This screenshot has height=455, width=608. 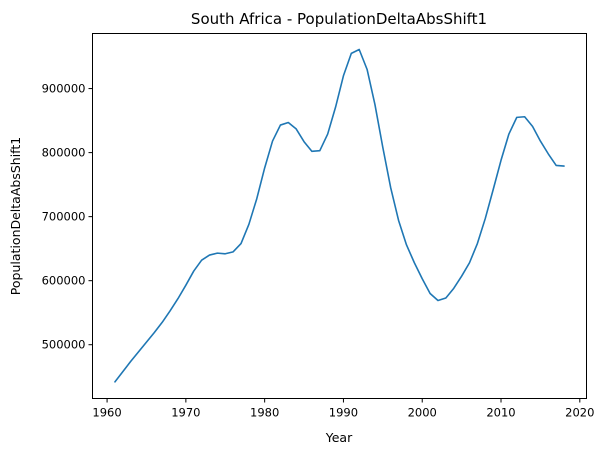 I want to click on y-axis-ticks: 500000 600000 700000 800000 900000, so click(x=67, y=217).